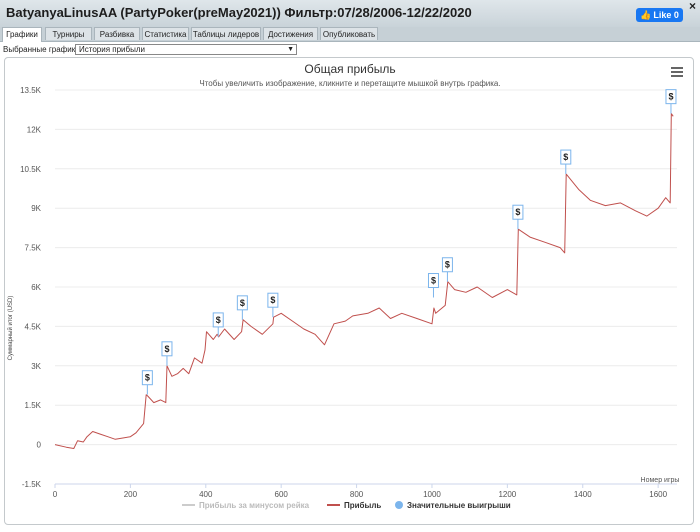 This screenshot has width=700, height=532. I want to click on chevron-down-icon: ▼, so click(290, 49).